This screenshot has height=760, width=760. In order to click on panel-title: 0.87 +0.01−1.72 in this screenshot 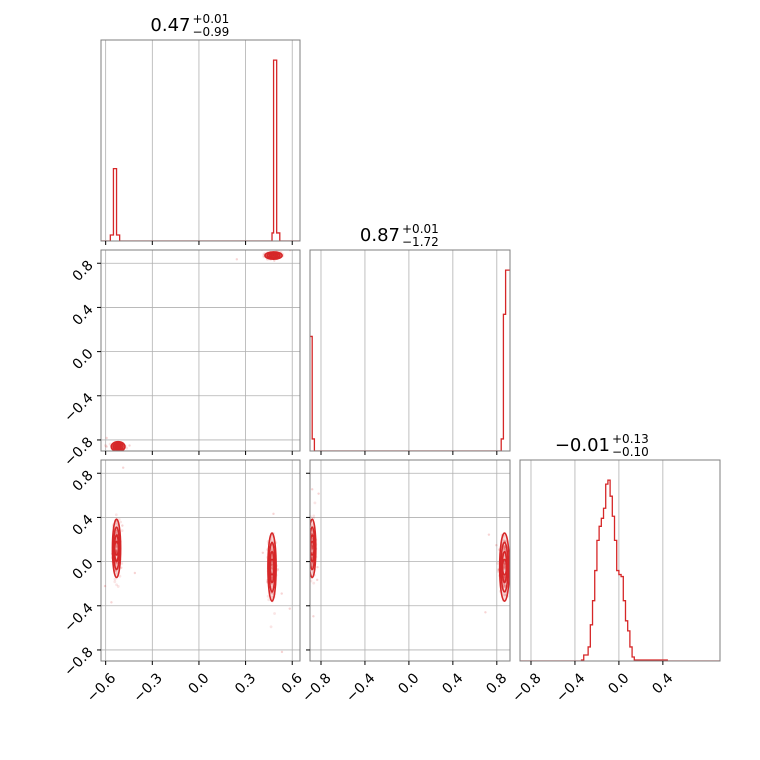, I will do `click(399, 235)`.